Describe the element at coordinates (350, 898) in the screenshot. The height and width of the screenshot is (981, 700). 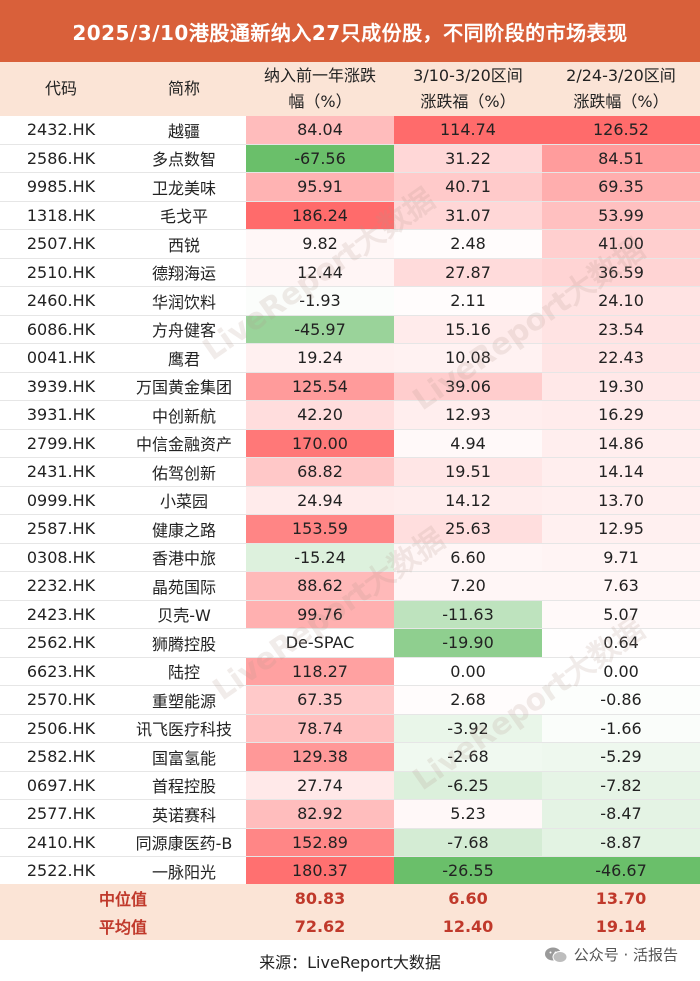
I see `summary-row: 中位值 80.83 6.60 13.70` at that location.